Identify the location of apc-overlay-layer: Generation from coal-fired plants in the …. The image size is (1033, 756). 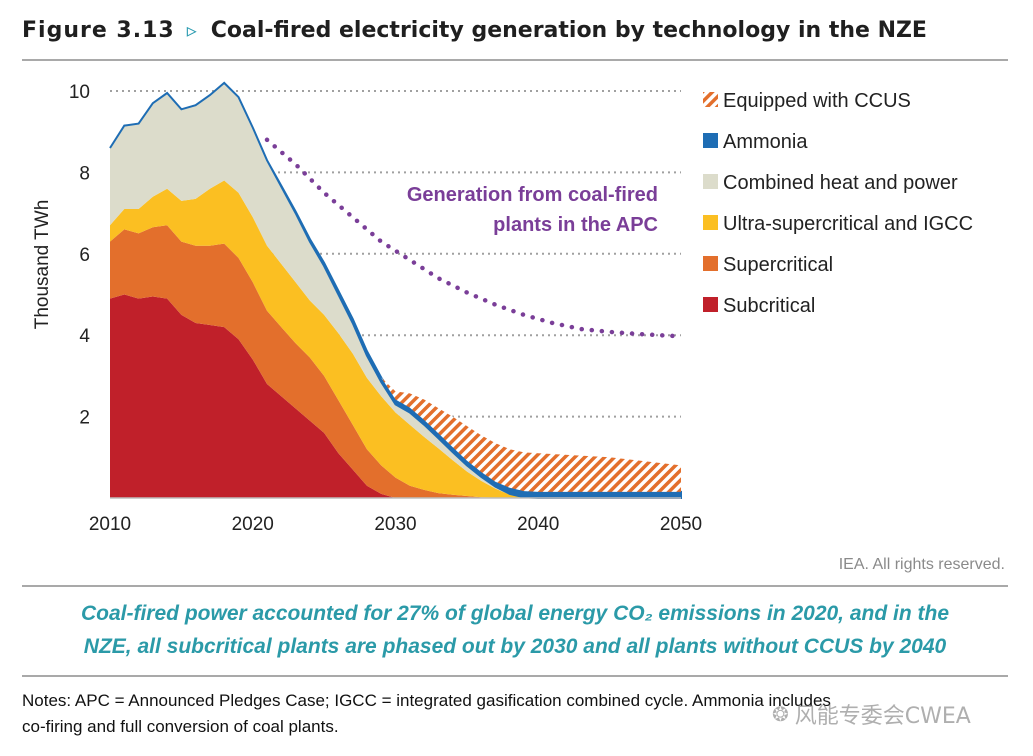
(474, 238).